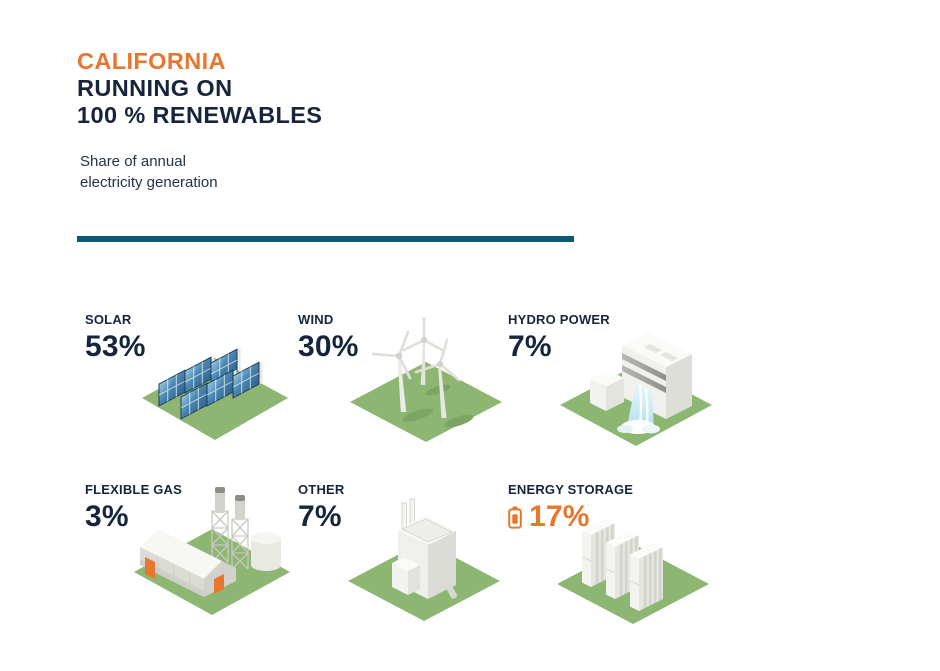  I want to click on hydro-dam-icon, so click(636, 389).